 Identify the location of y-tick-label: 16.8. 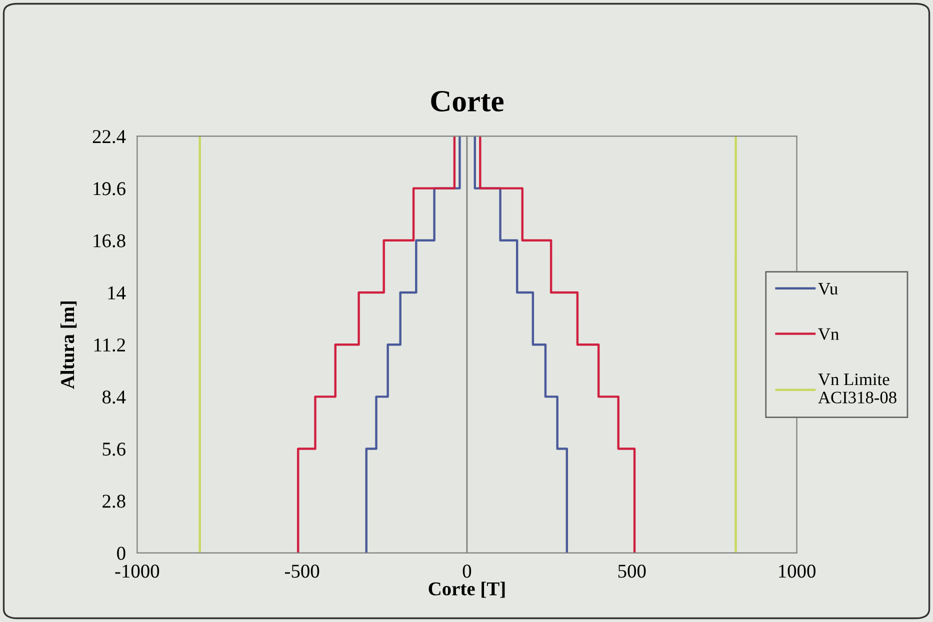
(110, 241).